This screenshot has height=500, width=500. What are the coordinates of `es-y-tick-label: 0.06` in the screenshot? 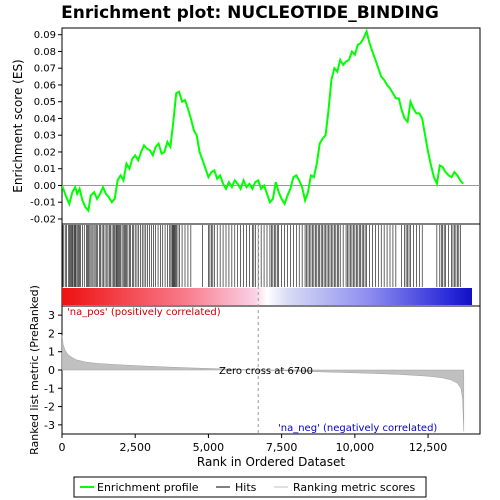 It's located at (45, 85).